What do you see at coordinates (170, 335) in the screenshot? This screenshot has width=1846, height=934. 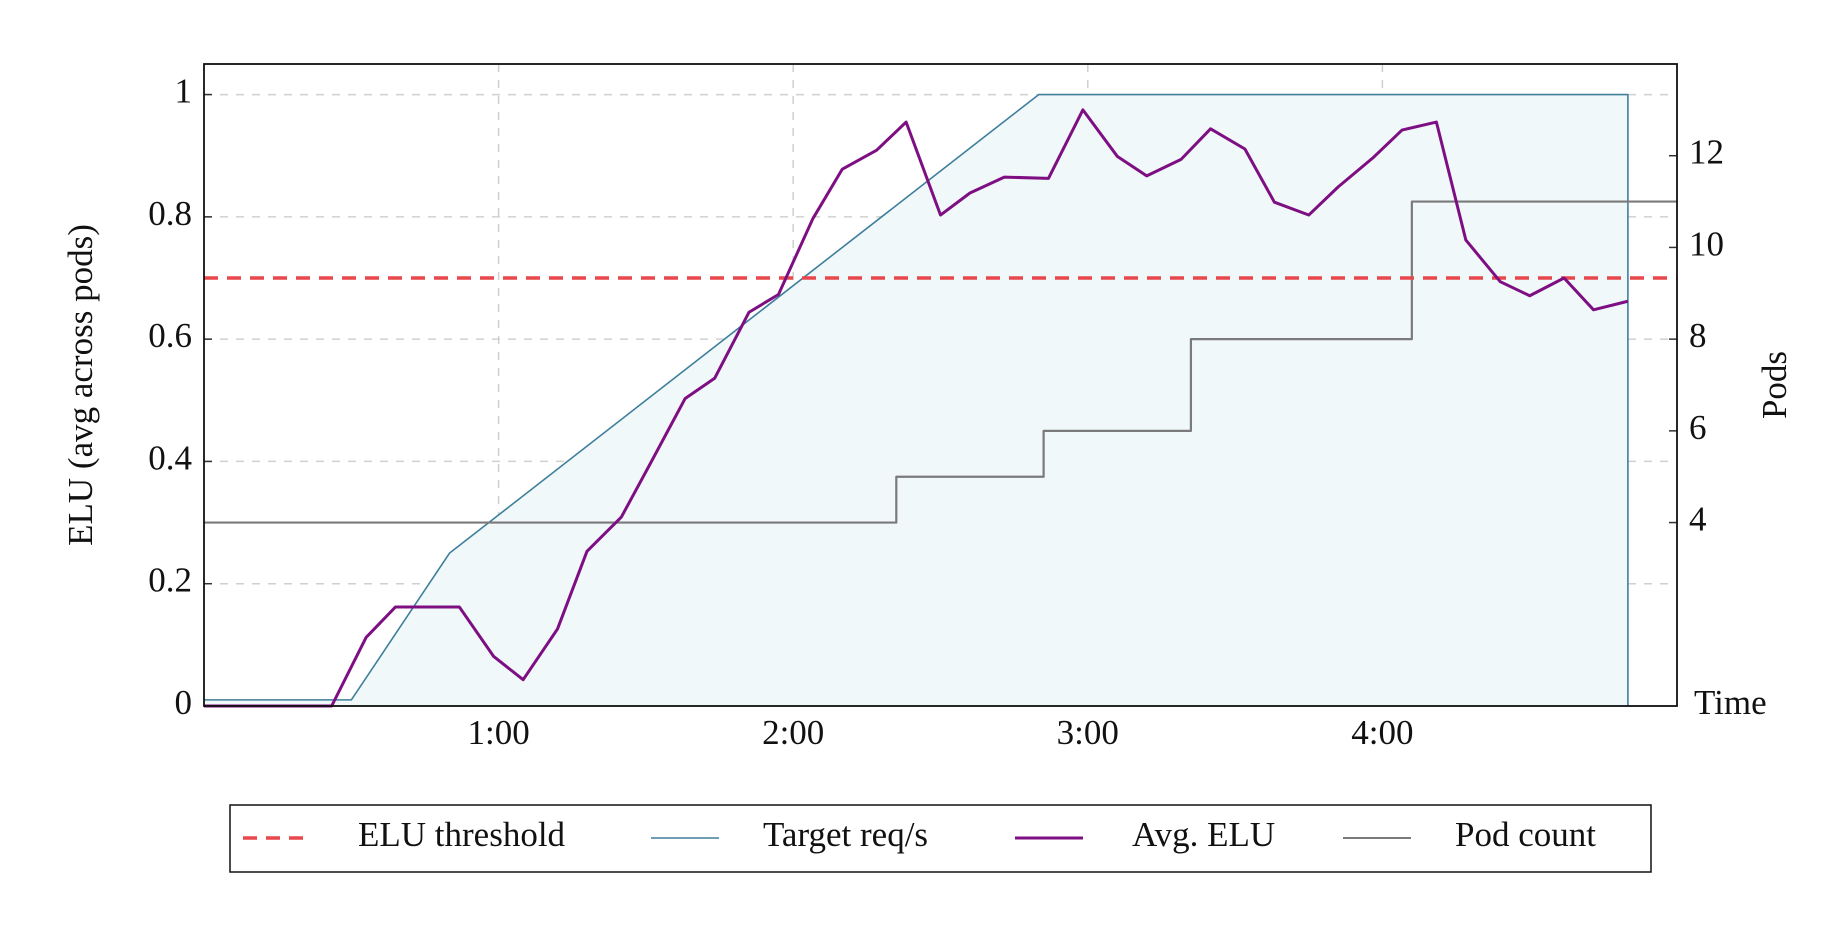 I see `y-tick-label: 0.6` at bounding box center [170, 335].